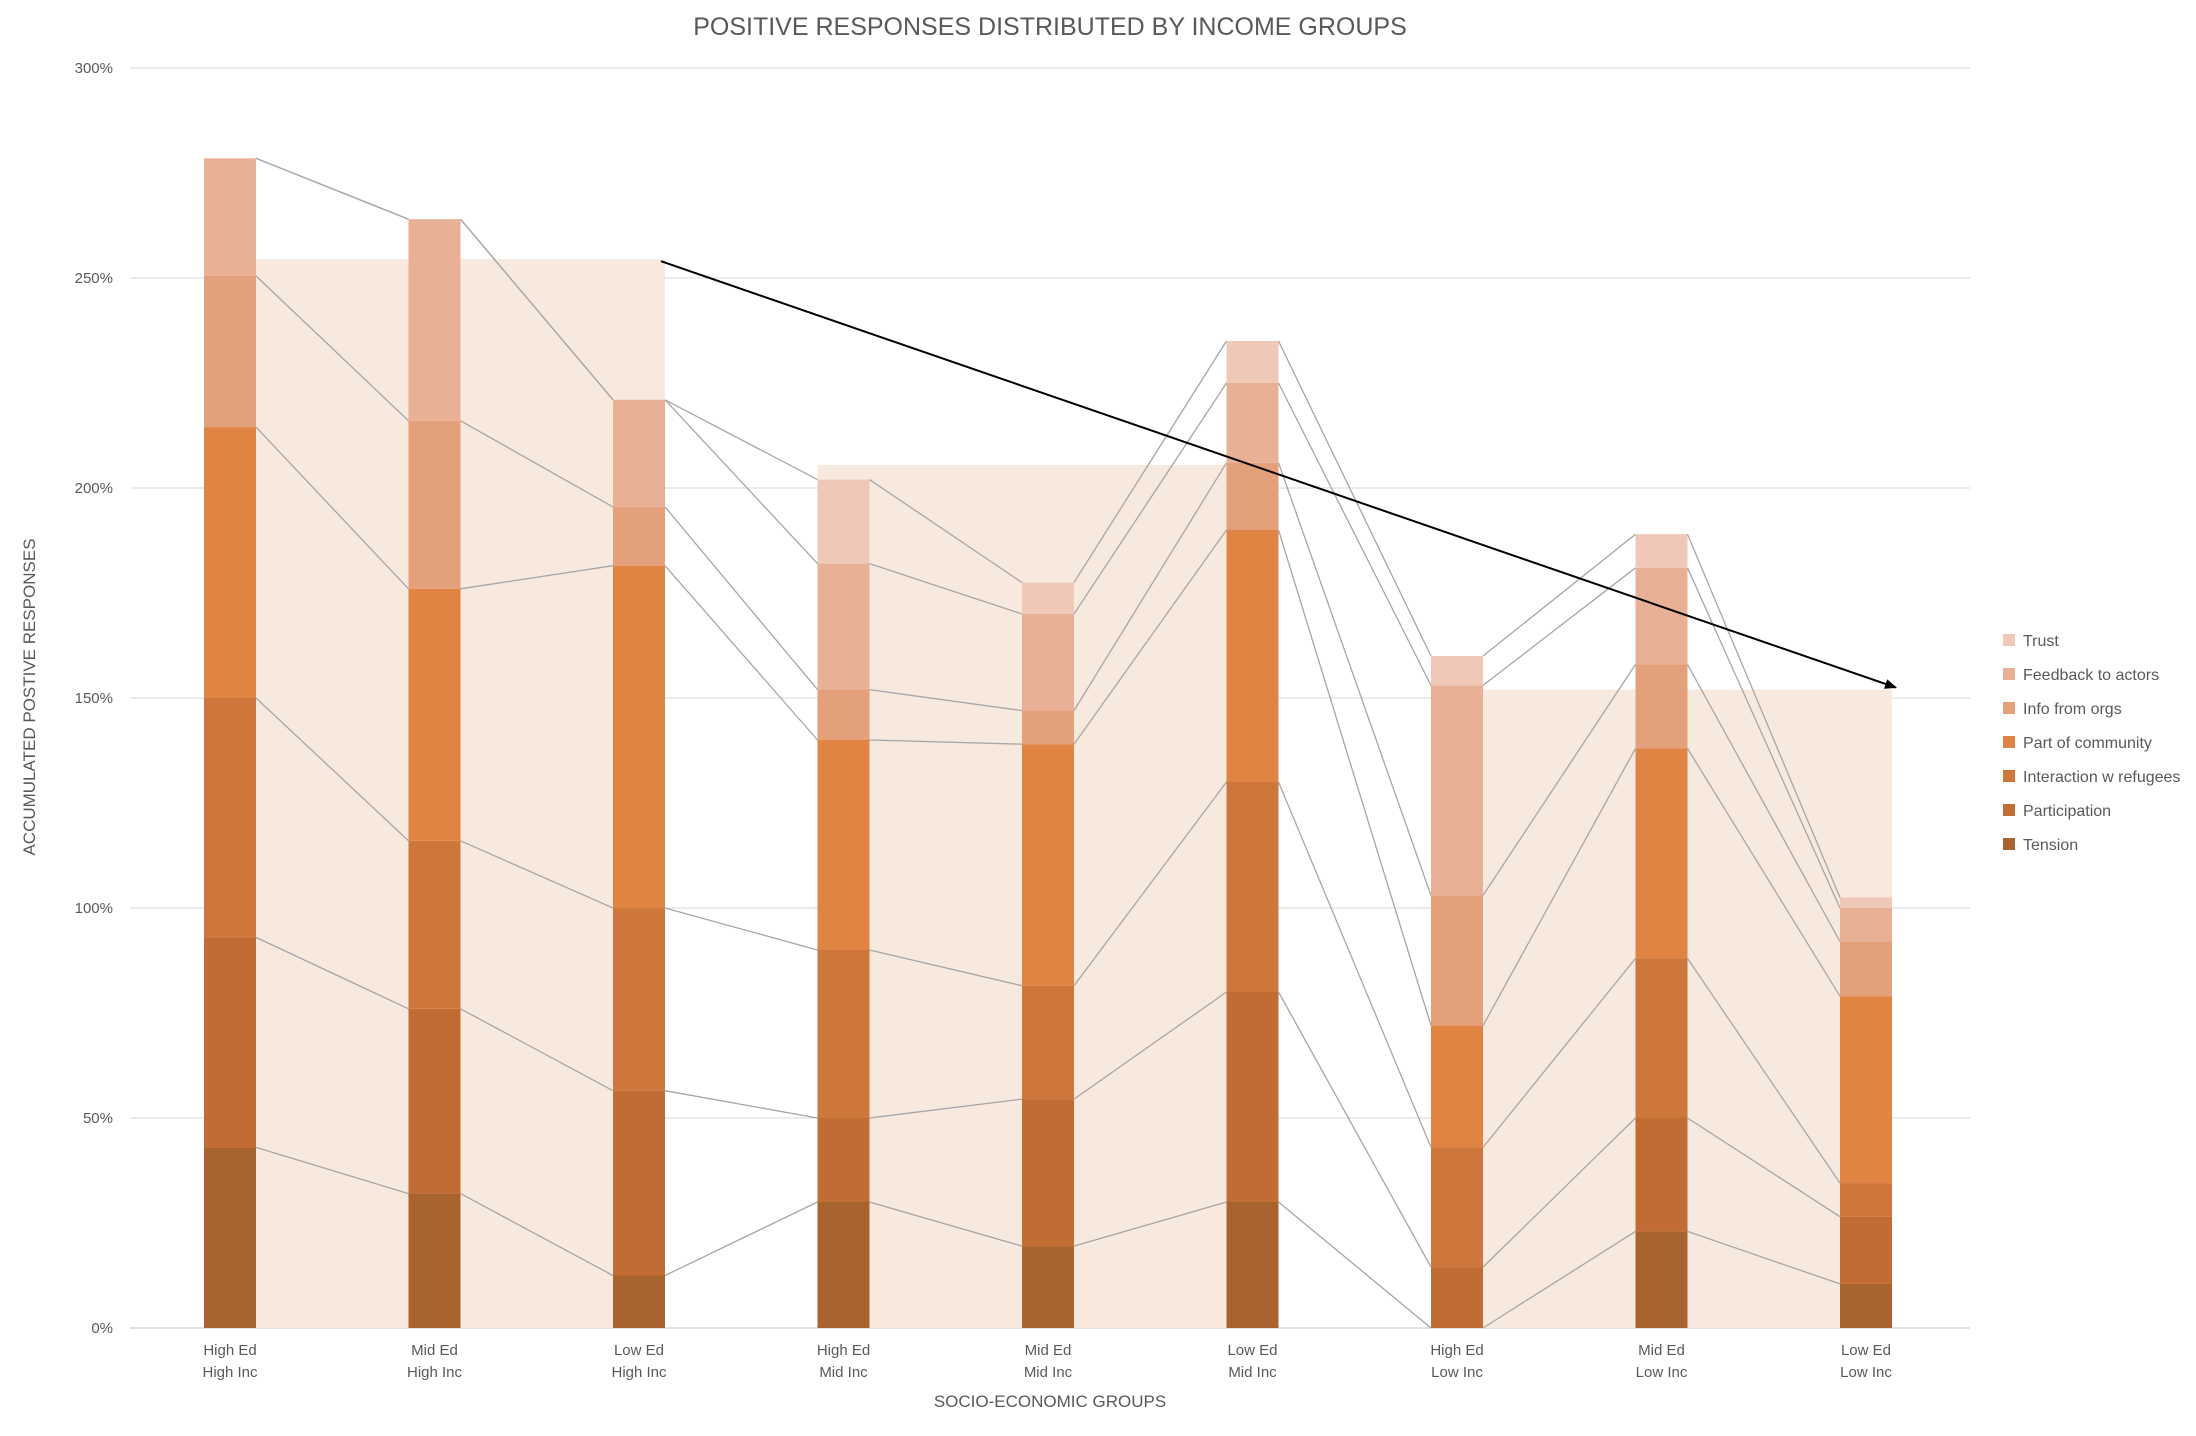 The height and width of the screenshot is (1436, 2196). I want to click on x-tick-label: Low Ed Low Inc, so click(1866, 1361).